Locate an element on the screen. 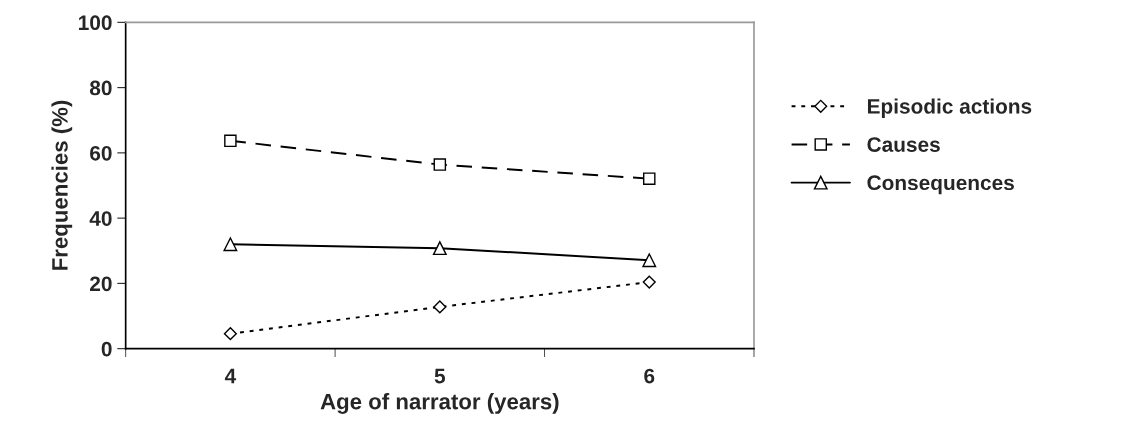  legend-label: Consequences is located at coordinates (940, 185).